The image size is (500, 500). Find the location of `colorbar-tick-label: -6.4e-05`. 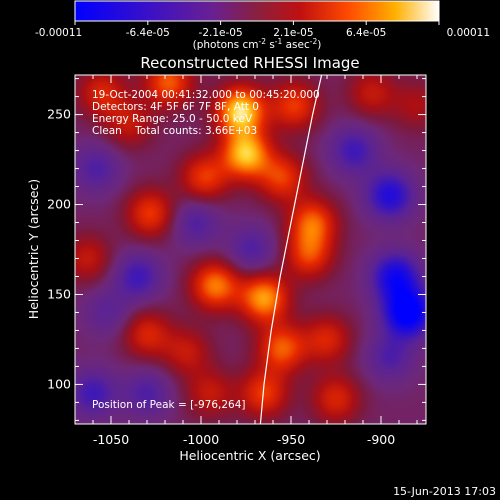

colorbar-tick-label: -6.4e-05 is located at coordinates (148, 33).